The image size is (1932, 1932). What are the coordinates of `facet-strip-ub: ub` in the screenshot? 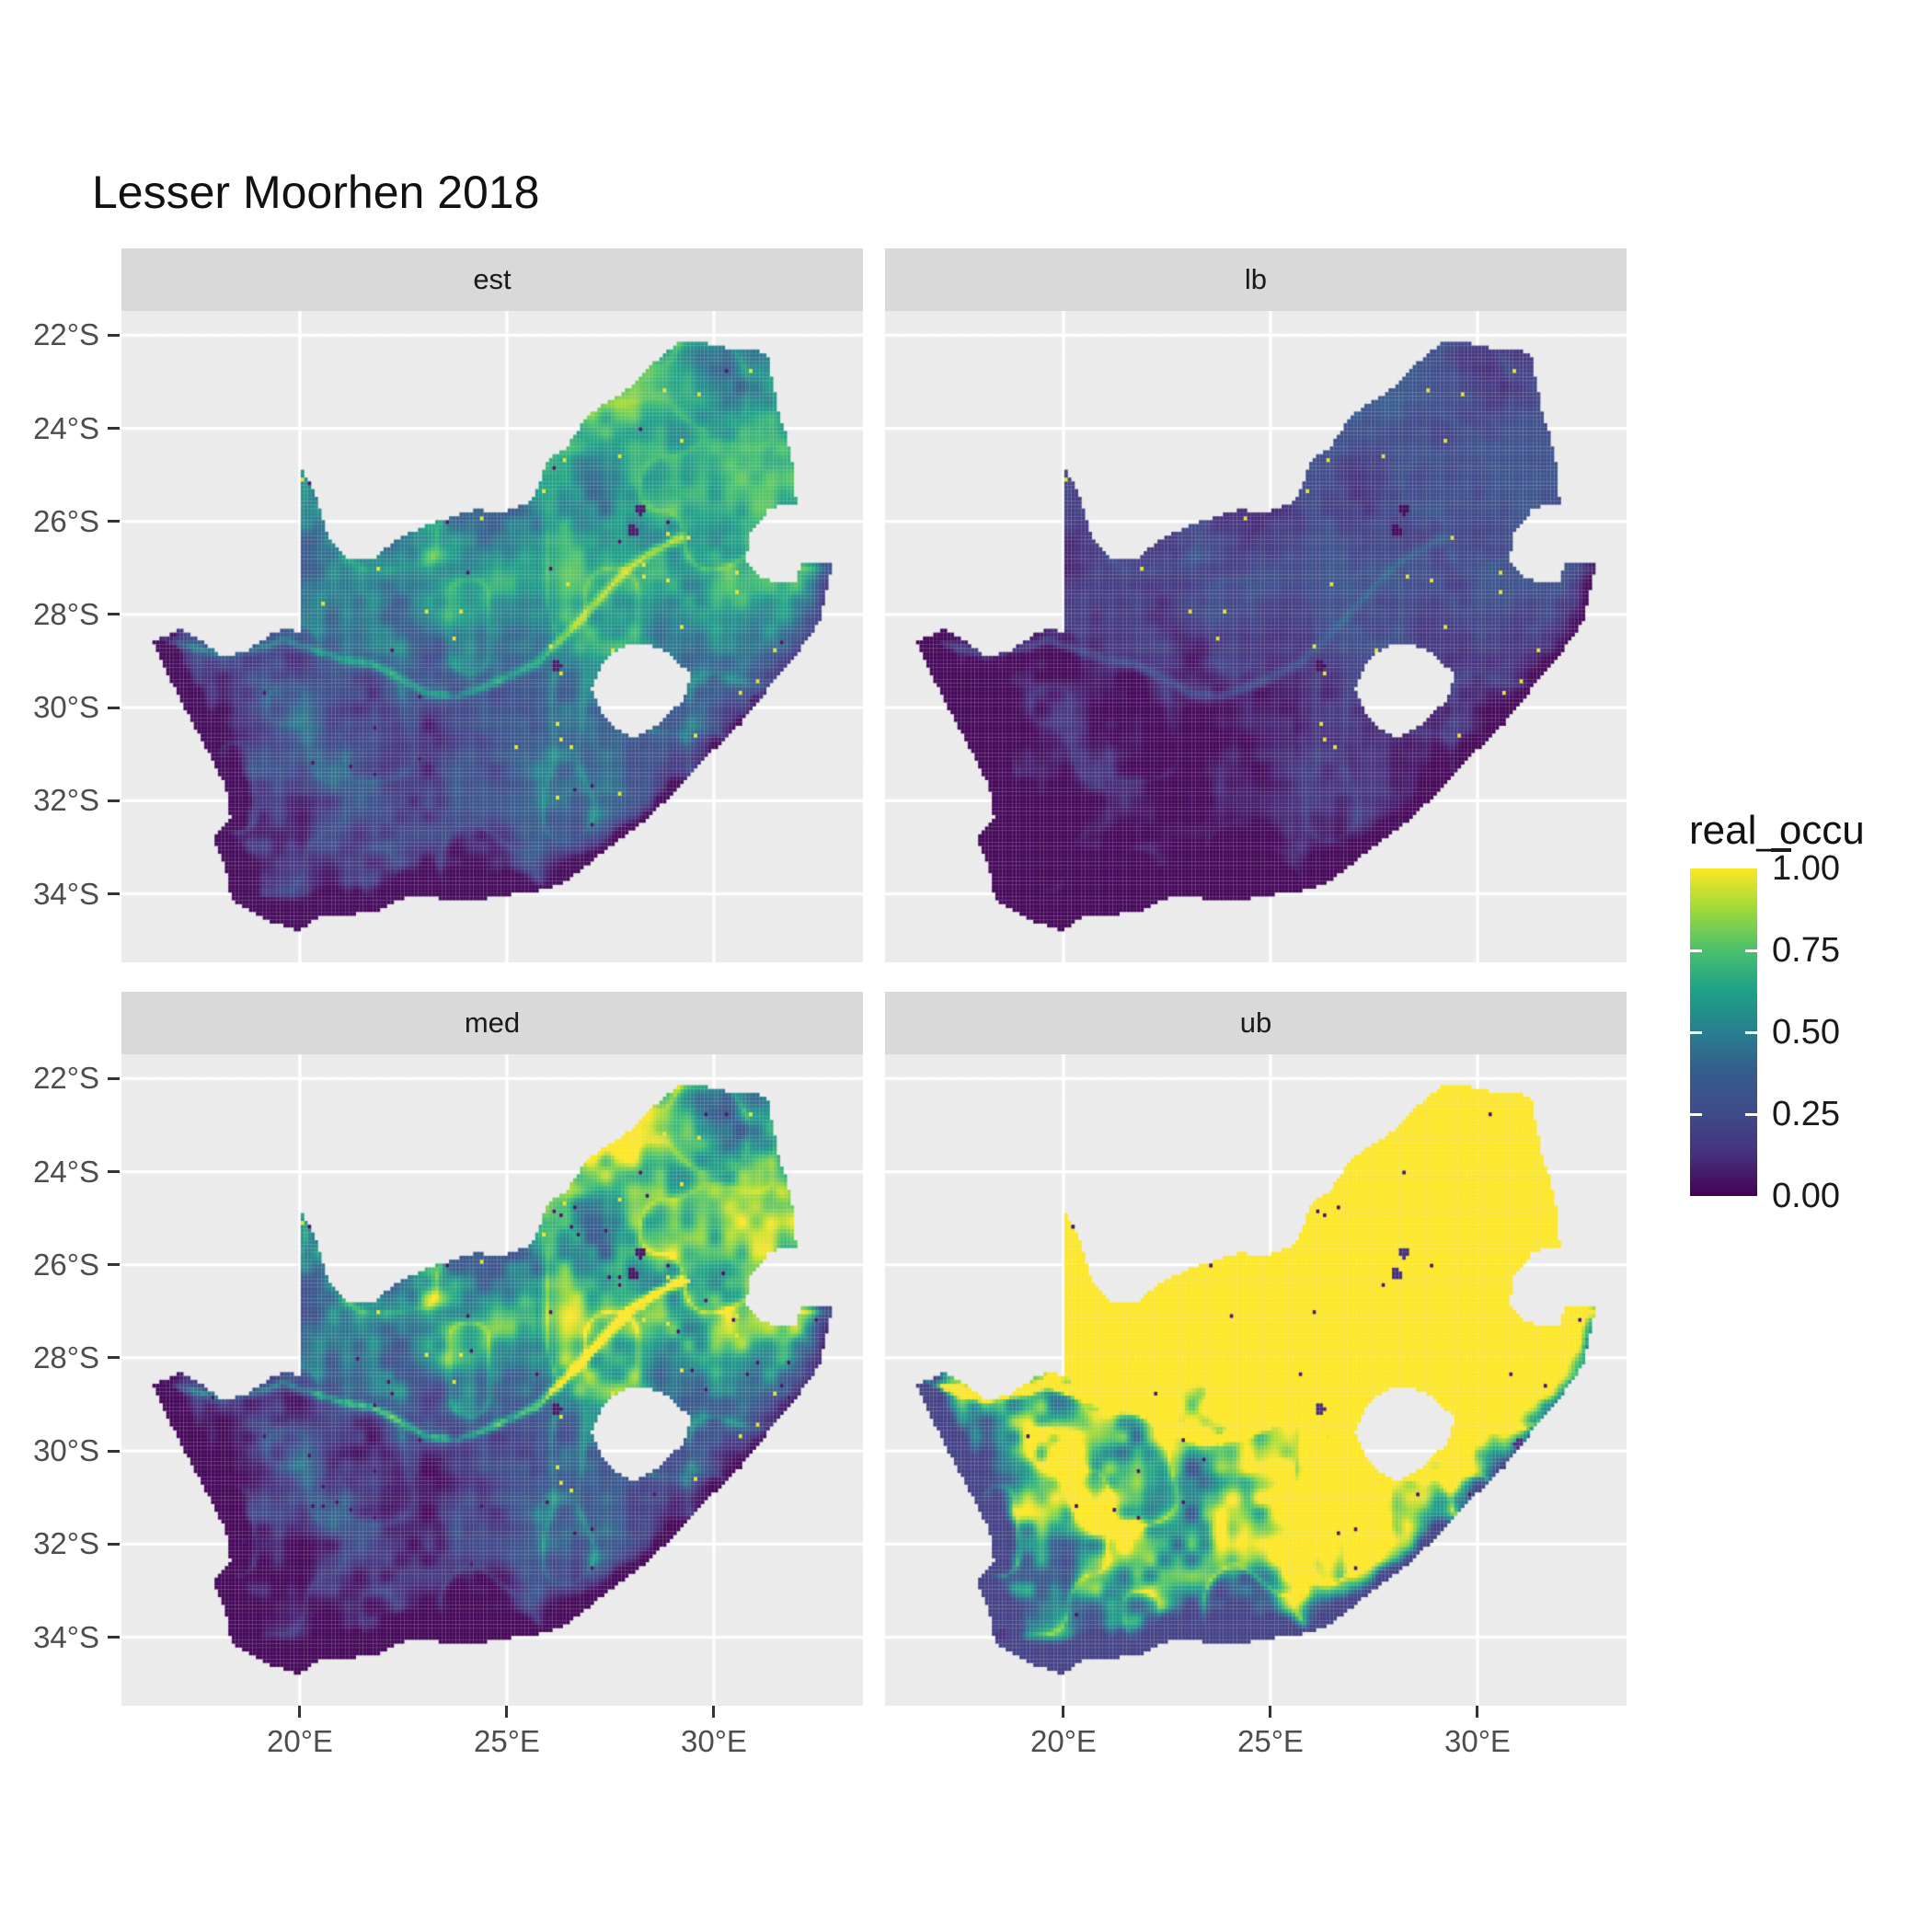 It's located at (1256, 1023).